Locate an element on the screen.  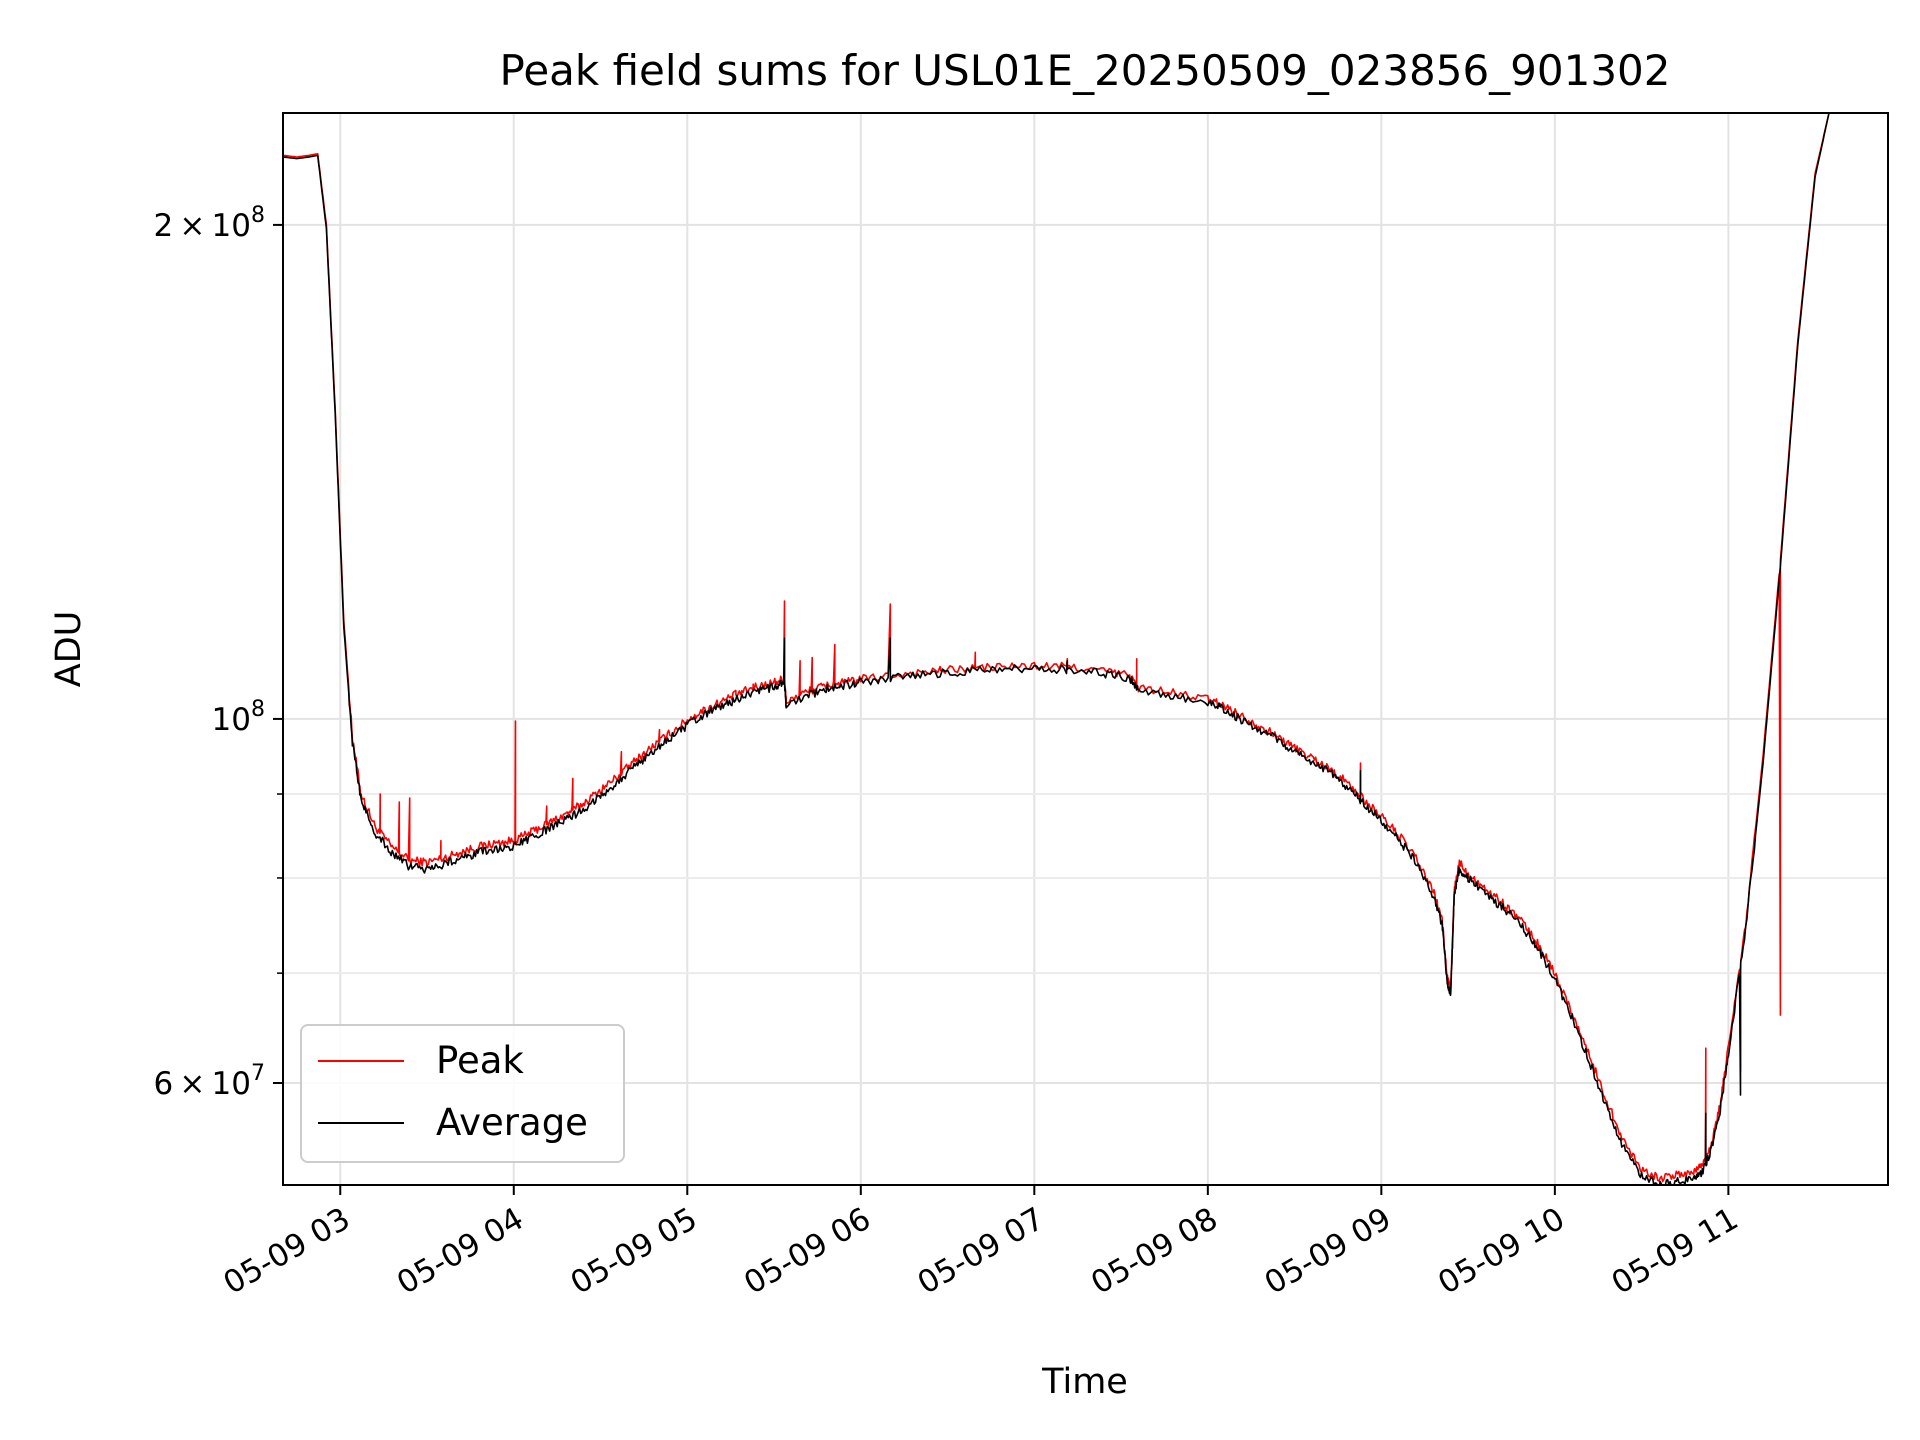
y-tick-label: 108 is located at coordinates (238, 717).